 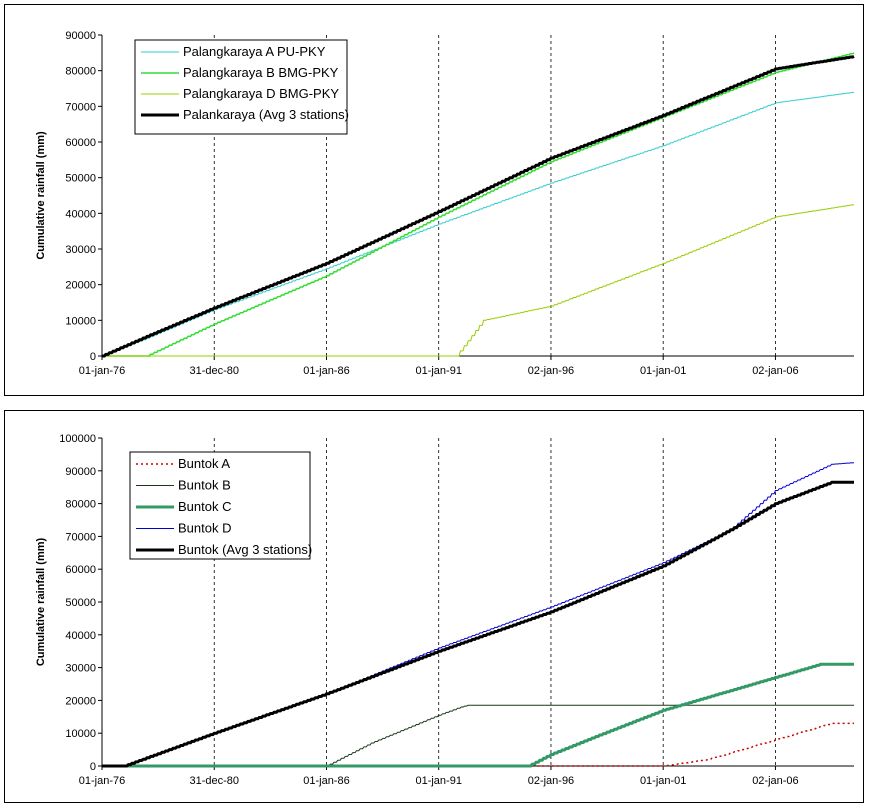 I want to click on legend-box, so click(x=241, y=87).